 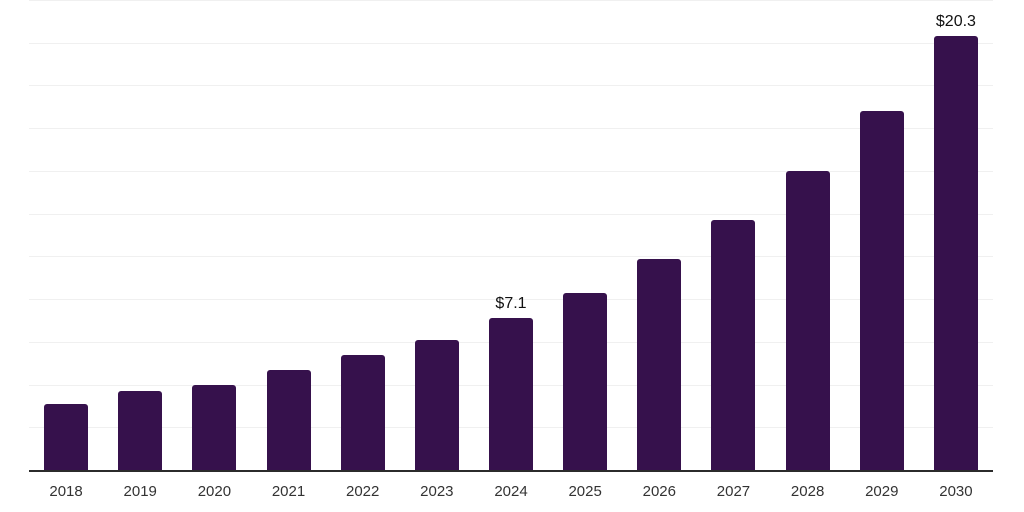 I want to click on bar-2024, so click(x=511, y=394).